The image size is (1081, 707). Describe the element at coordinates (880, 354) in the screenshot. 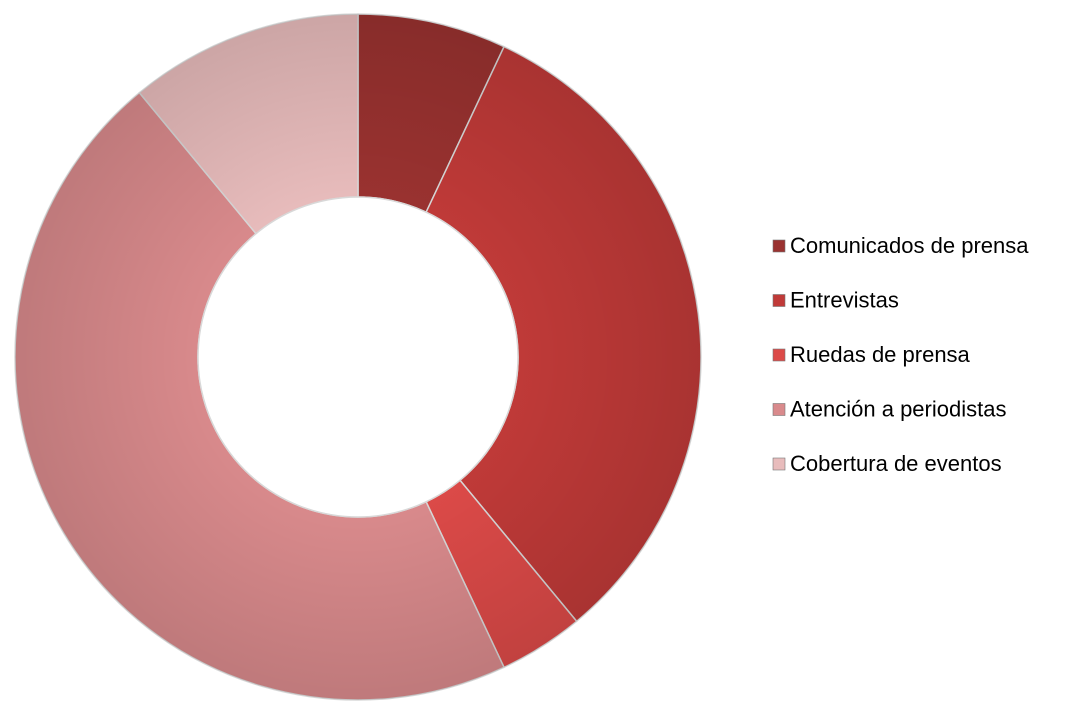

I see `legend-label: Ruedas de prensa` at that location.